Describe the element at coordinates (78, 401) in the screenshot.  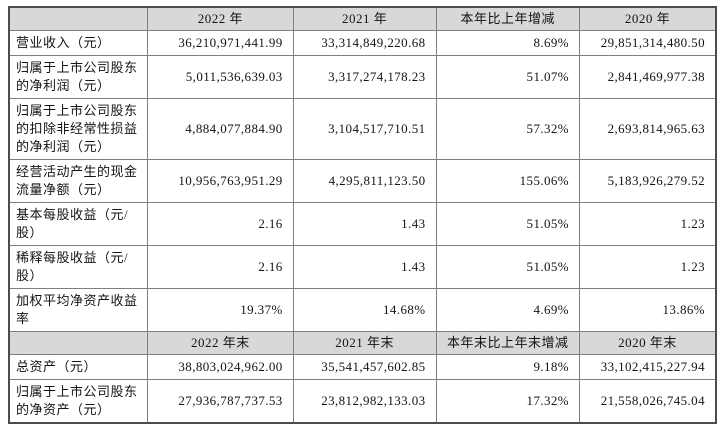
I see `row-label: 归属于上市公司股东的净资产（元）` at that location.